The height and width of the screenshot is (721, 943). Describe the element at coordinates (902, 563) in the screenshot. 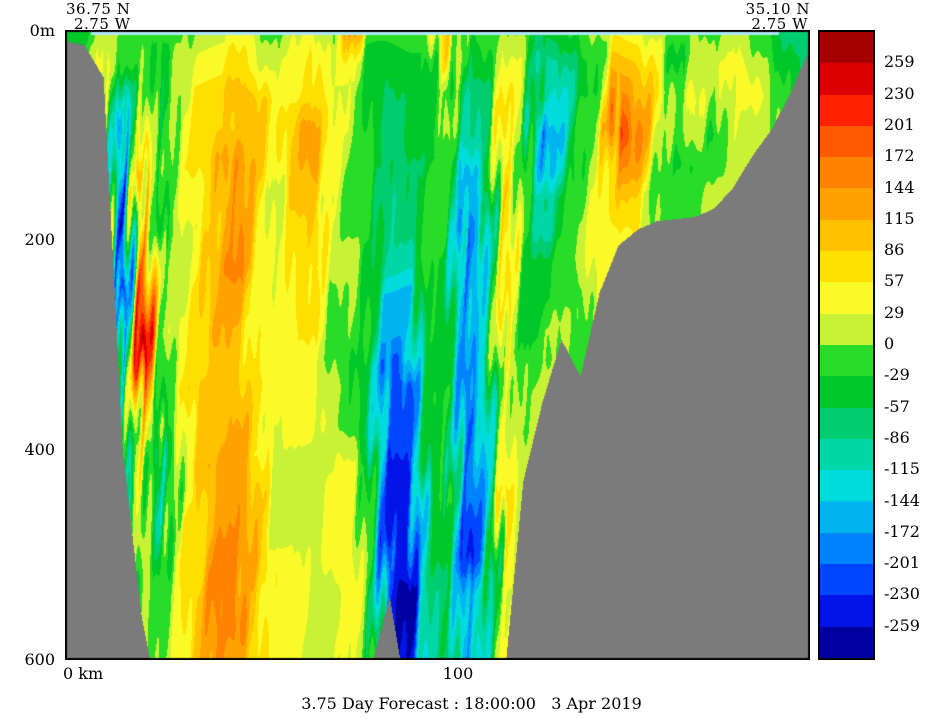

I see `colorbar-label: -201` at that location.